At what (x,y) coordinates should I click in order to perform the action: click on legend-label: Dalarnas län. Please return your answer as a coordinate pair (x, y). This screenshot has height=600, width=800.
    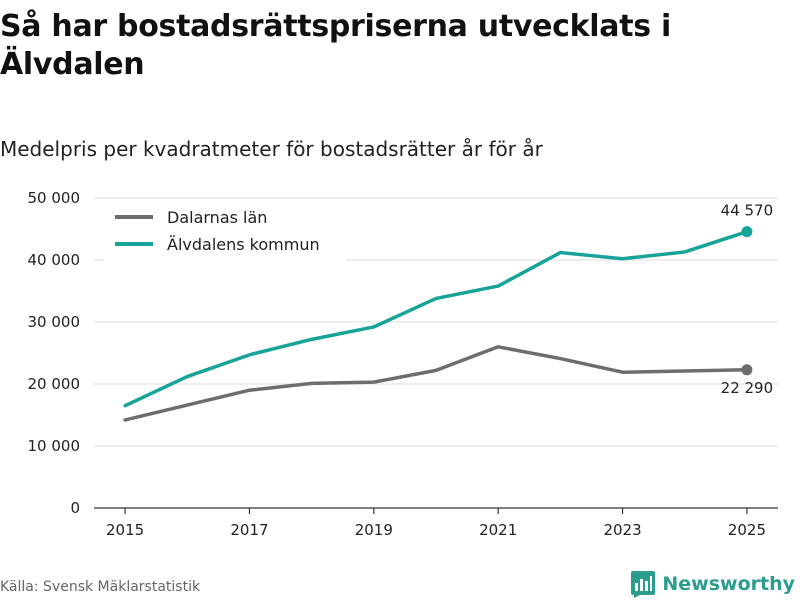
    Looking at the image, I should click on (217, 217).